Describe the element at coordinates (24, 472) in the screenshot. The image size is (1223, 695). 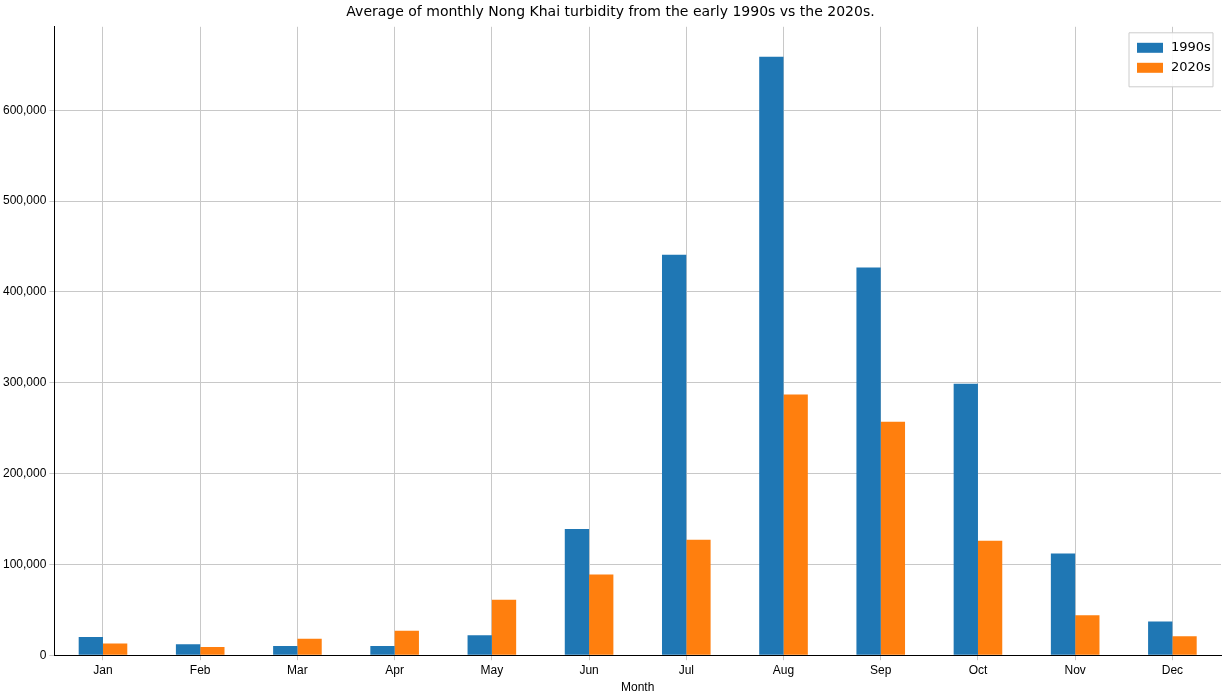
I see `y-tick-label: 200,000` at that location.